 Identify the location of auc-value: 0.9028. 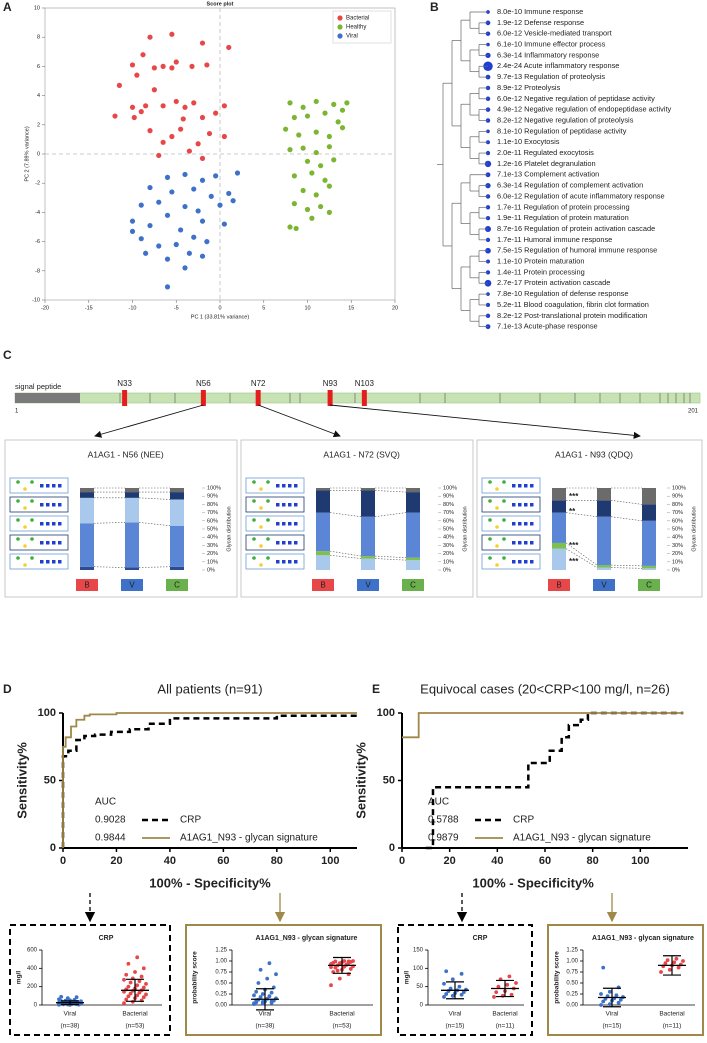
(110, 820).